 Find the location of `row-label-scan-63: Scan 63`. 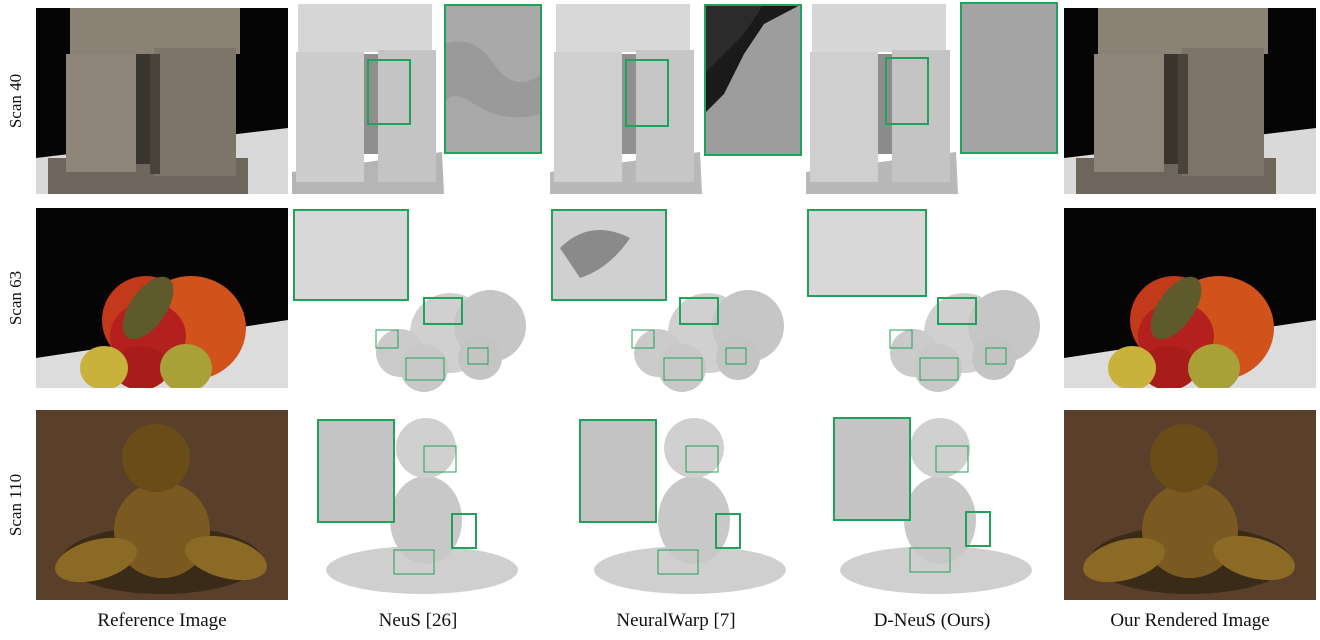

row-label-scan-63: Scan 63 is located at coordinates (16, 298).